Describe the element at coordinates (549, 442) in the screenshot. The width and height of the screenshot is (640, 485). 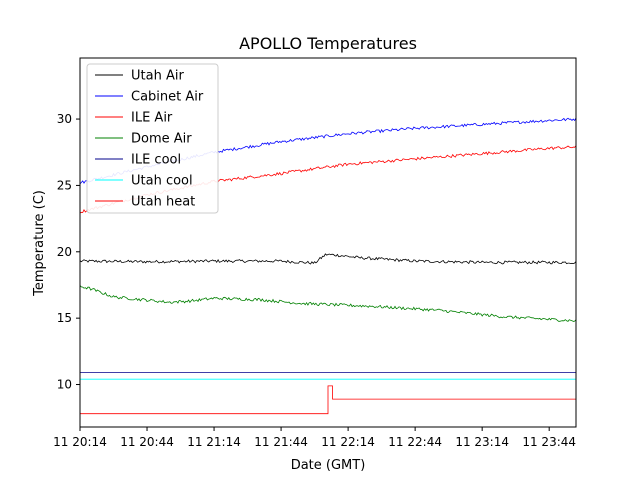
I see `x-tick-label: 11 23:44` at that location.